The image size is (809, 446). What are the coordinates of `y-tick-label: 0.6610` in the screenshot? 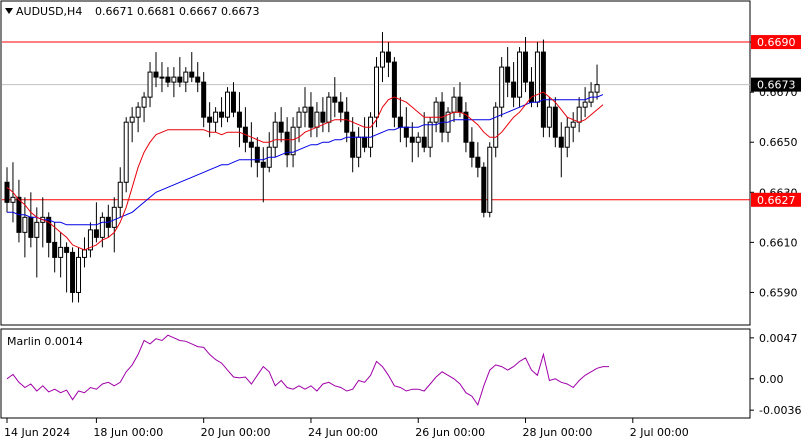 It's located at (778, 242).